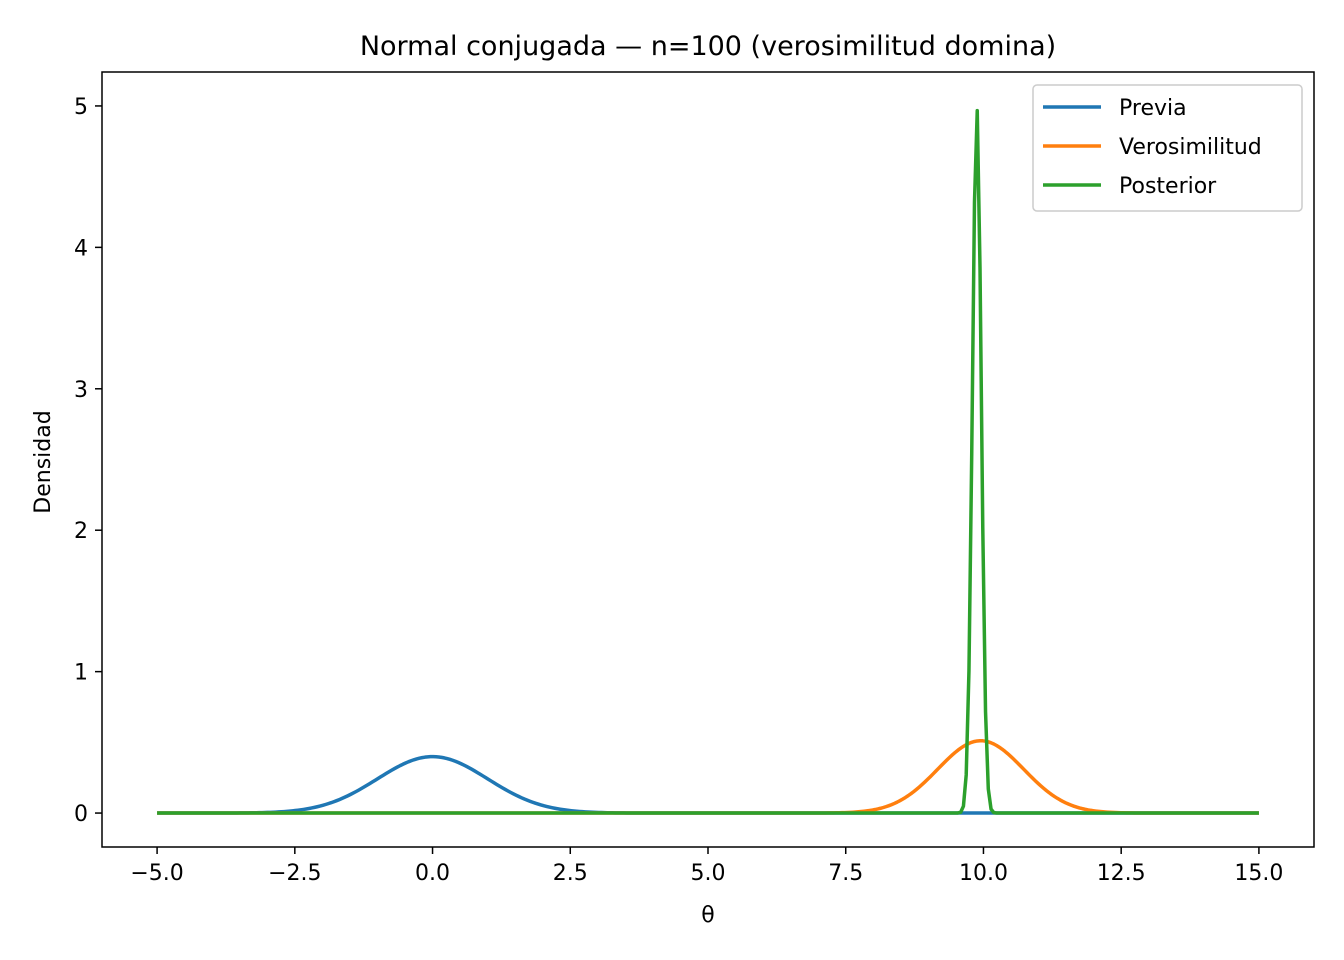 Image resolution: width=1344 pixels, height=960 pixels. What do you see at coordinates (1190, 147) in the screenshot?
I see `legend-label: Verosimilitud` at bounding box center [1190, 147].